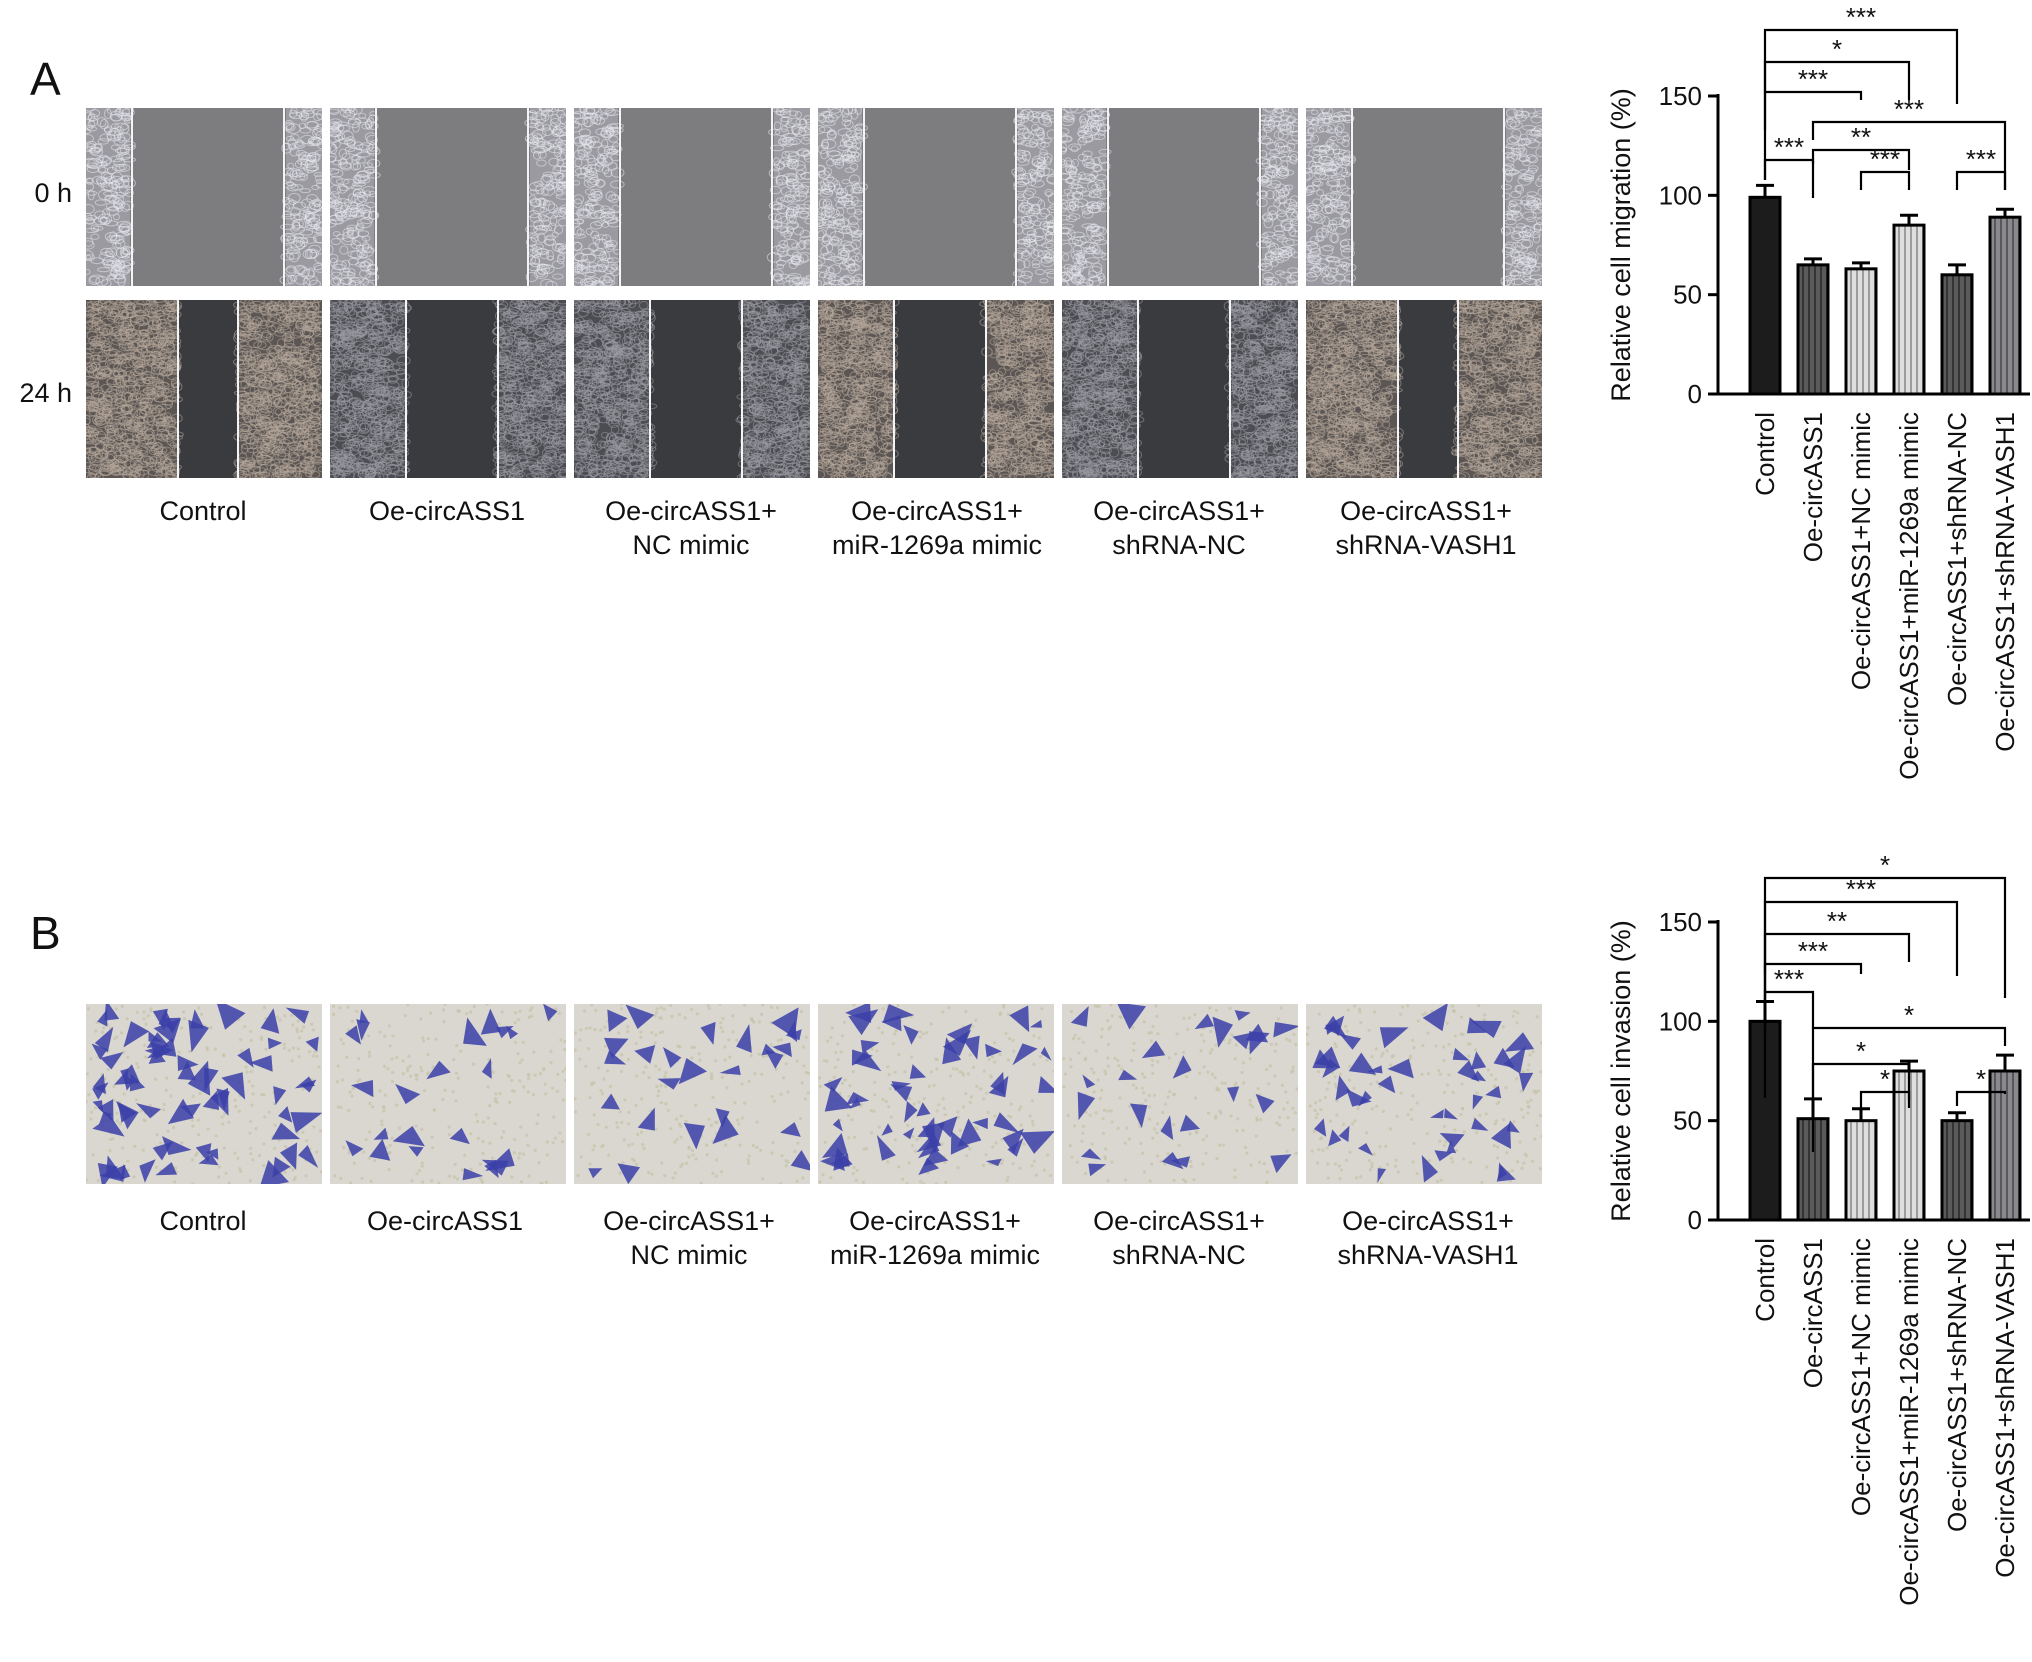  What do you see at coordinates (1981, 1079) in the screenshot?
I see `significance-label-9: *` at bounding box center [1981, 1079].